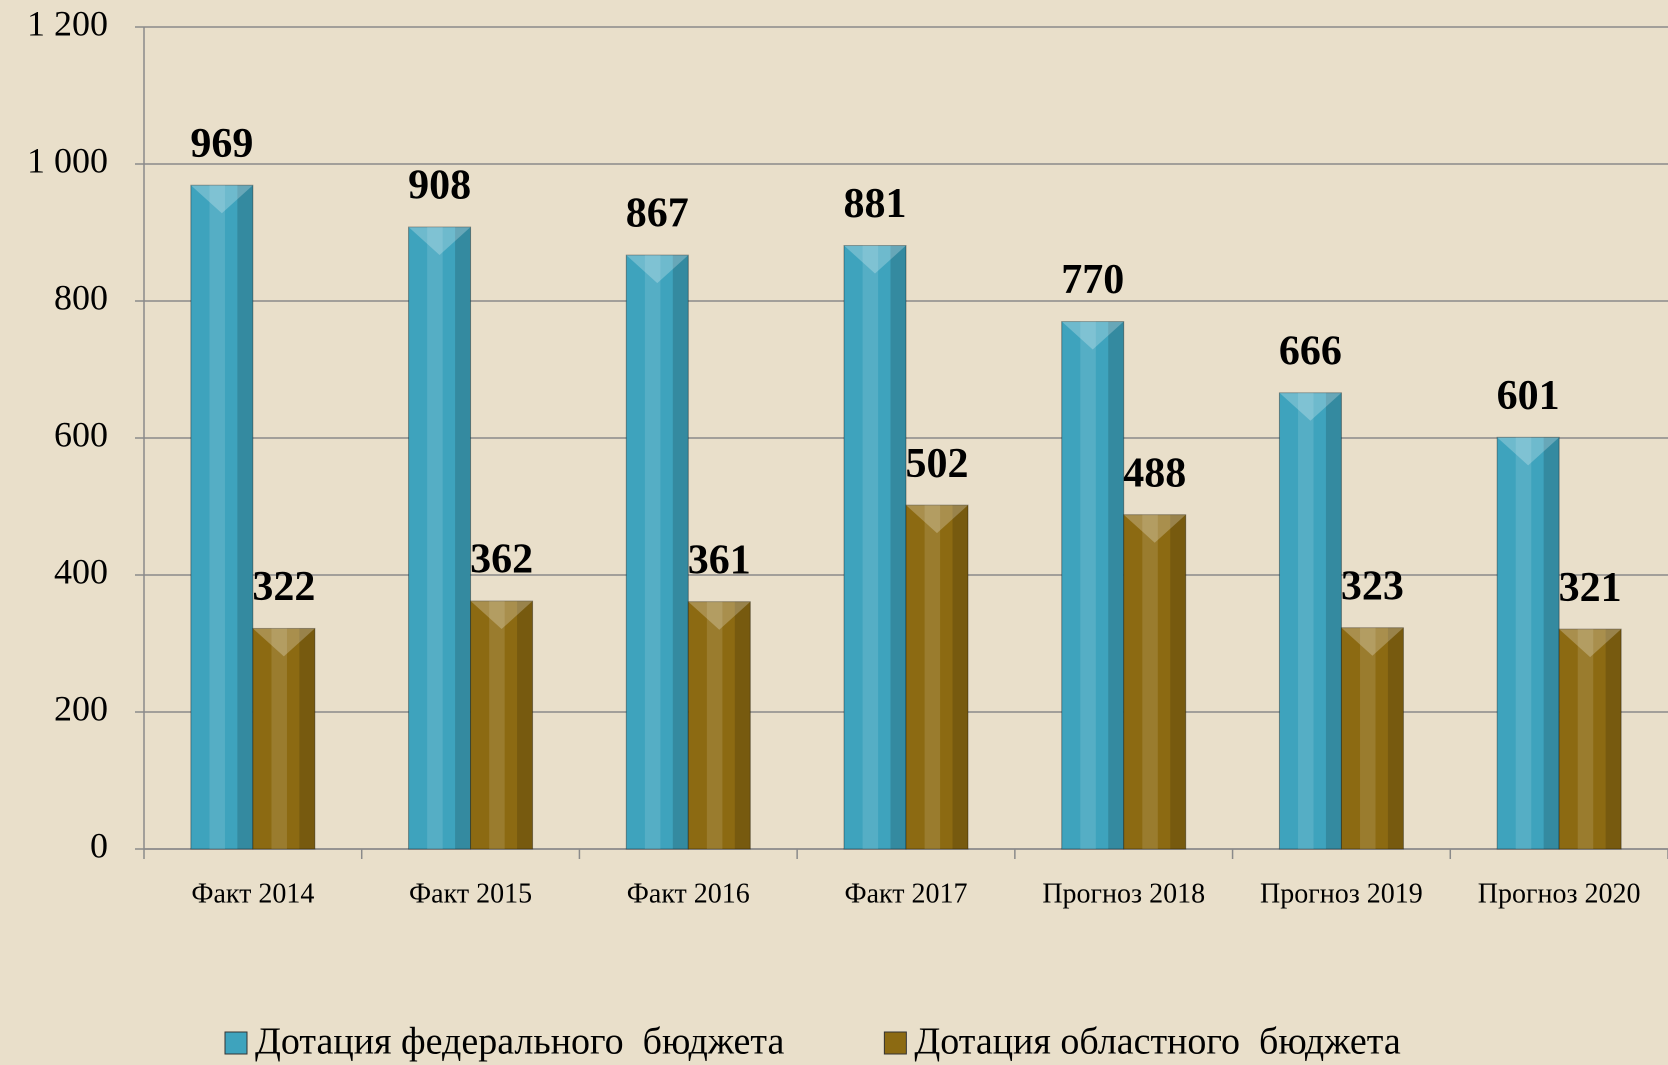 This screenshot has height=1065, width=1668. What do you see at coordinates (470, 893) in the screenshot?
I see `x-tick-label: Факт 2015` at bounding box center [470, 893].